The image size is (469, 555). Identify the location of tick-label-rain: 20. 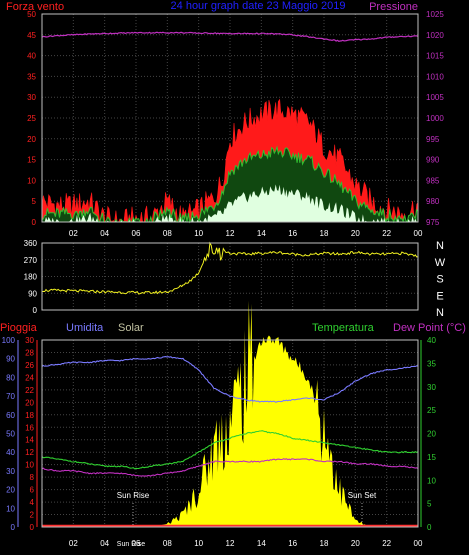
(29, 402).